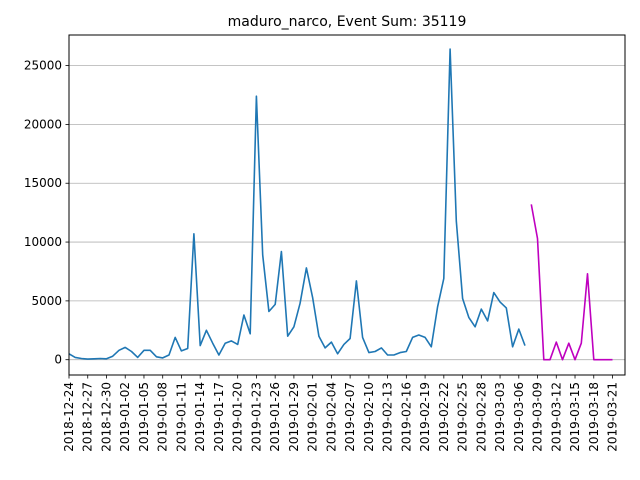  I want to click on x-tick-label: 2019-02-25, so click(463, 417).